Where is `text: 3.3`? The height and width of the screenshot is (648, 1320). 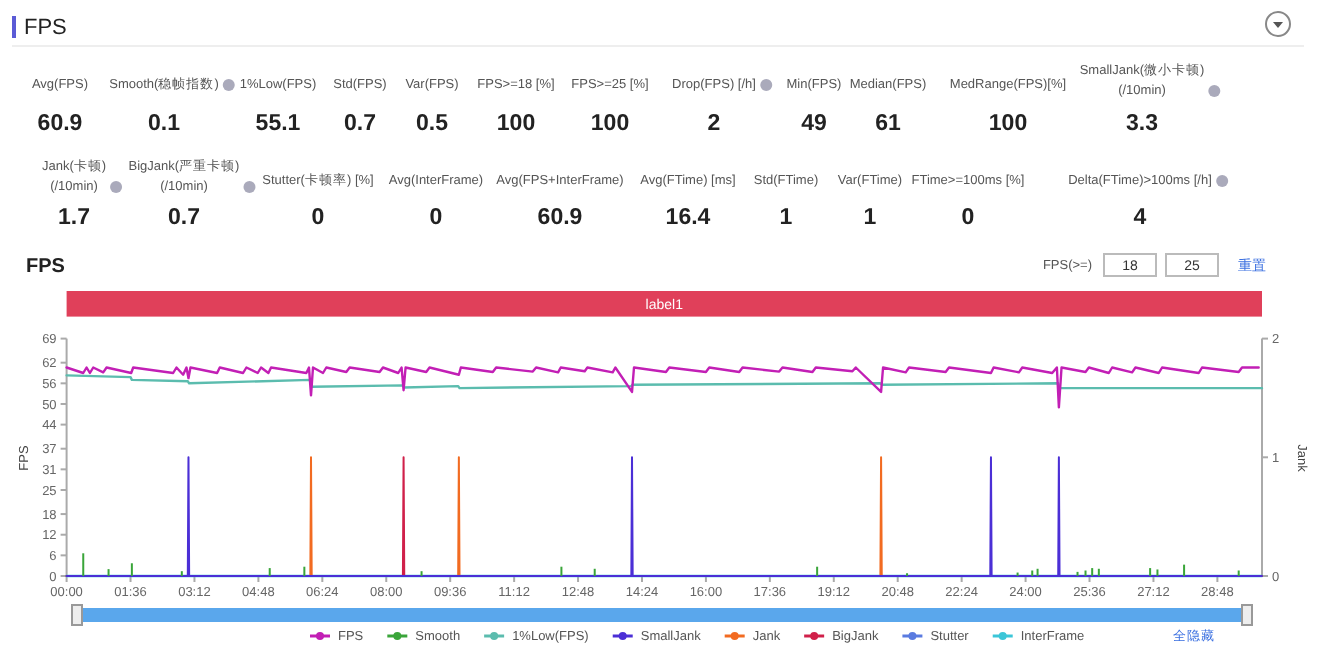
text: 3.3 is located at coordinates (1142, 124).